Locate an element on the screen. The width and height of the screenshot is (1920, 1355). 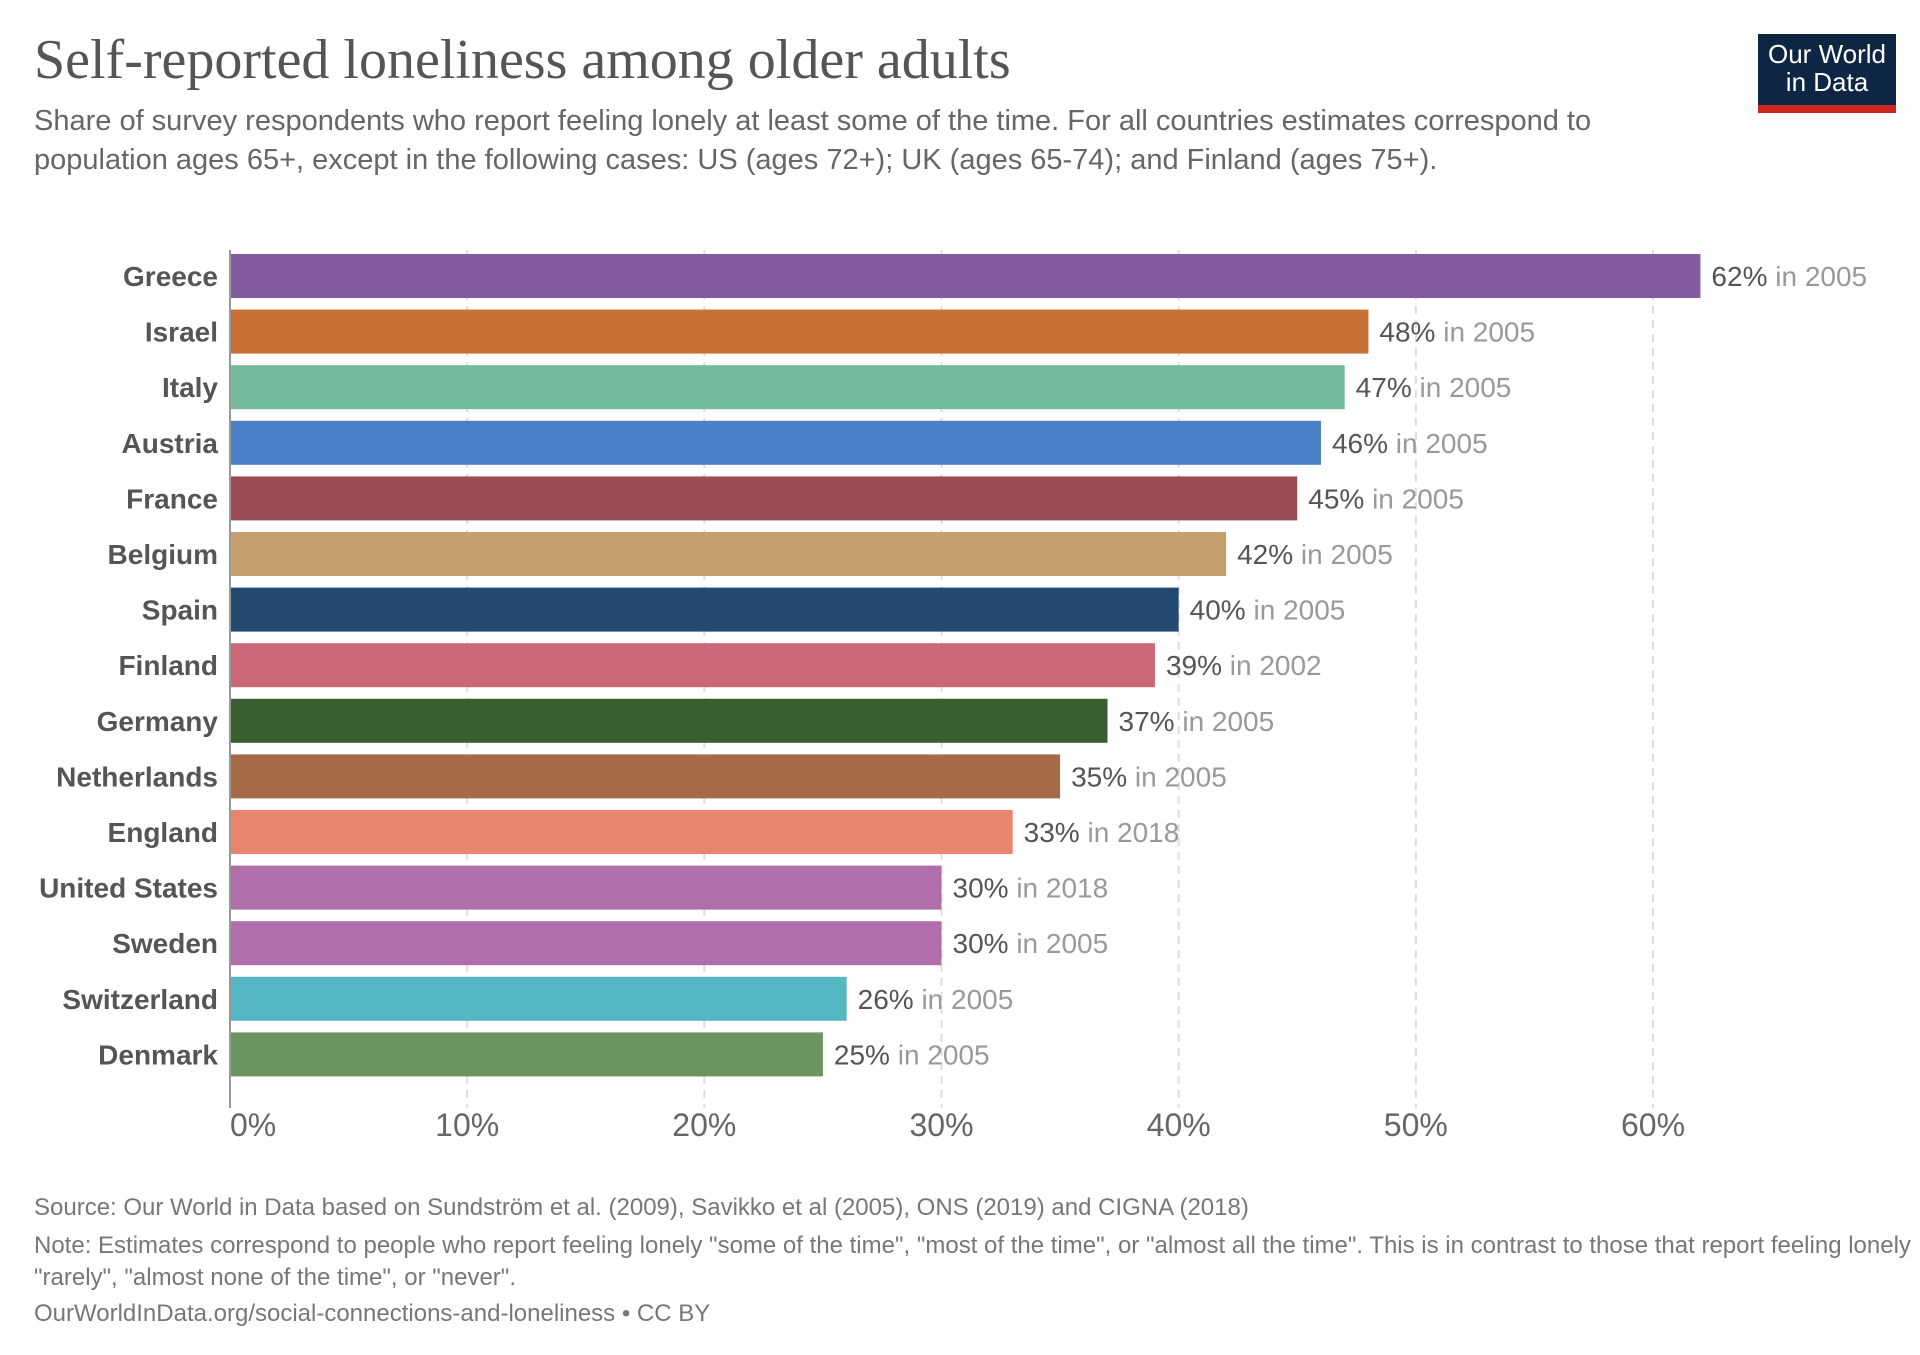
value-label: 26% in 2005 is located at coordinates (936, 999).